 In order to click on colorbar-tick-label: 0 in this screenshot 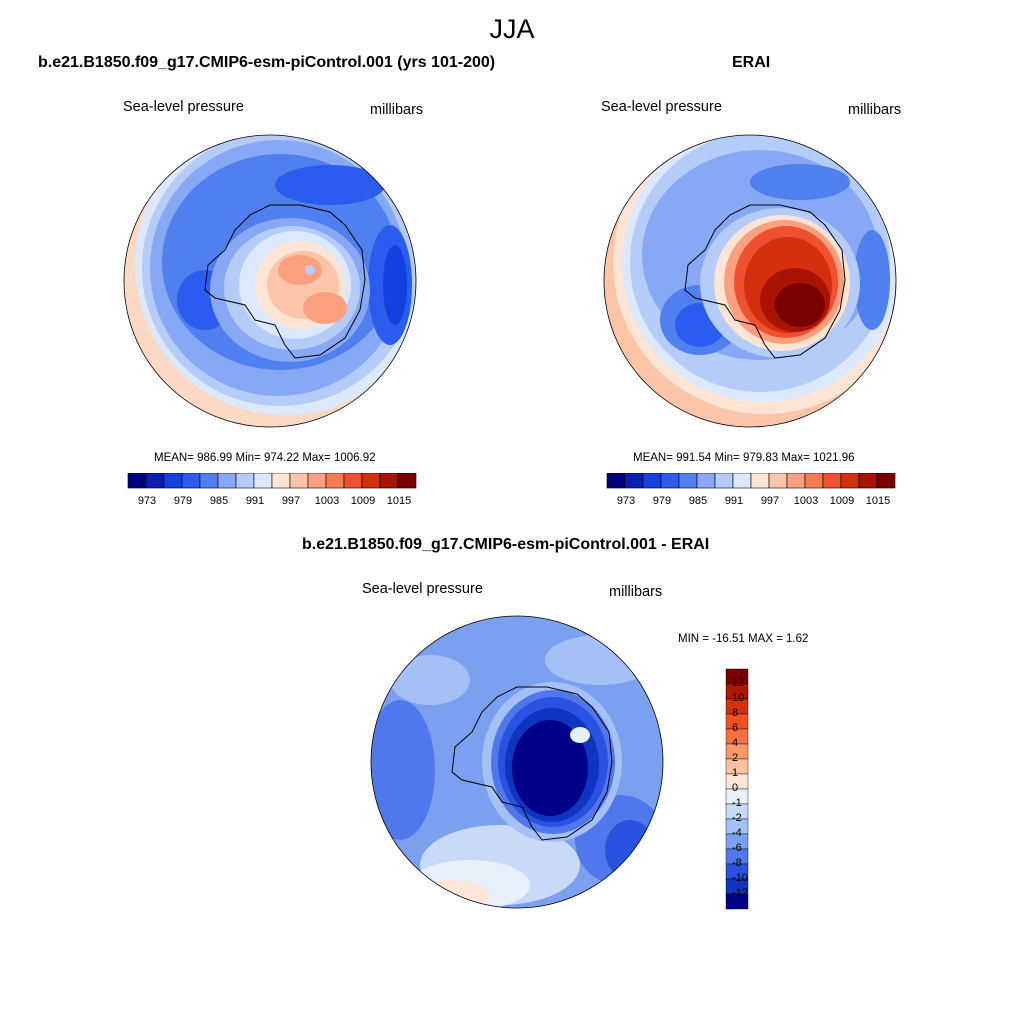, I will do `click(735, 788)`.